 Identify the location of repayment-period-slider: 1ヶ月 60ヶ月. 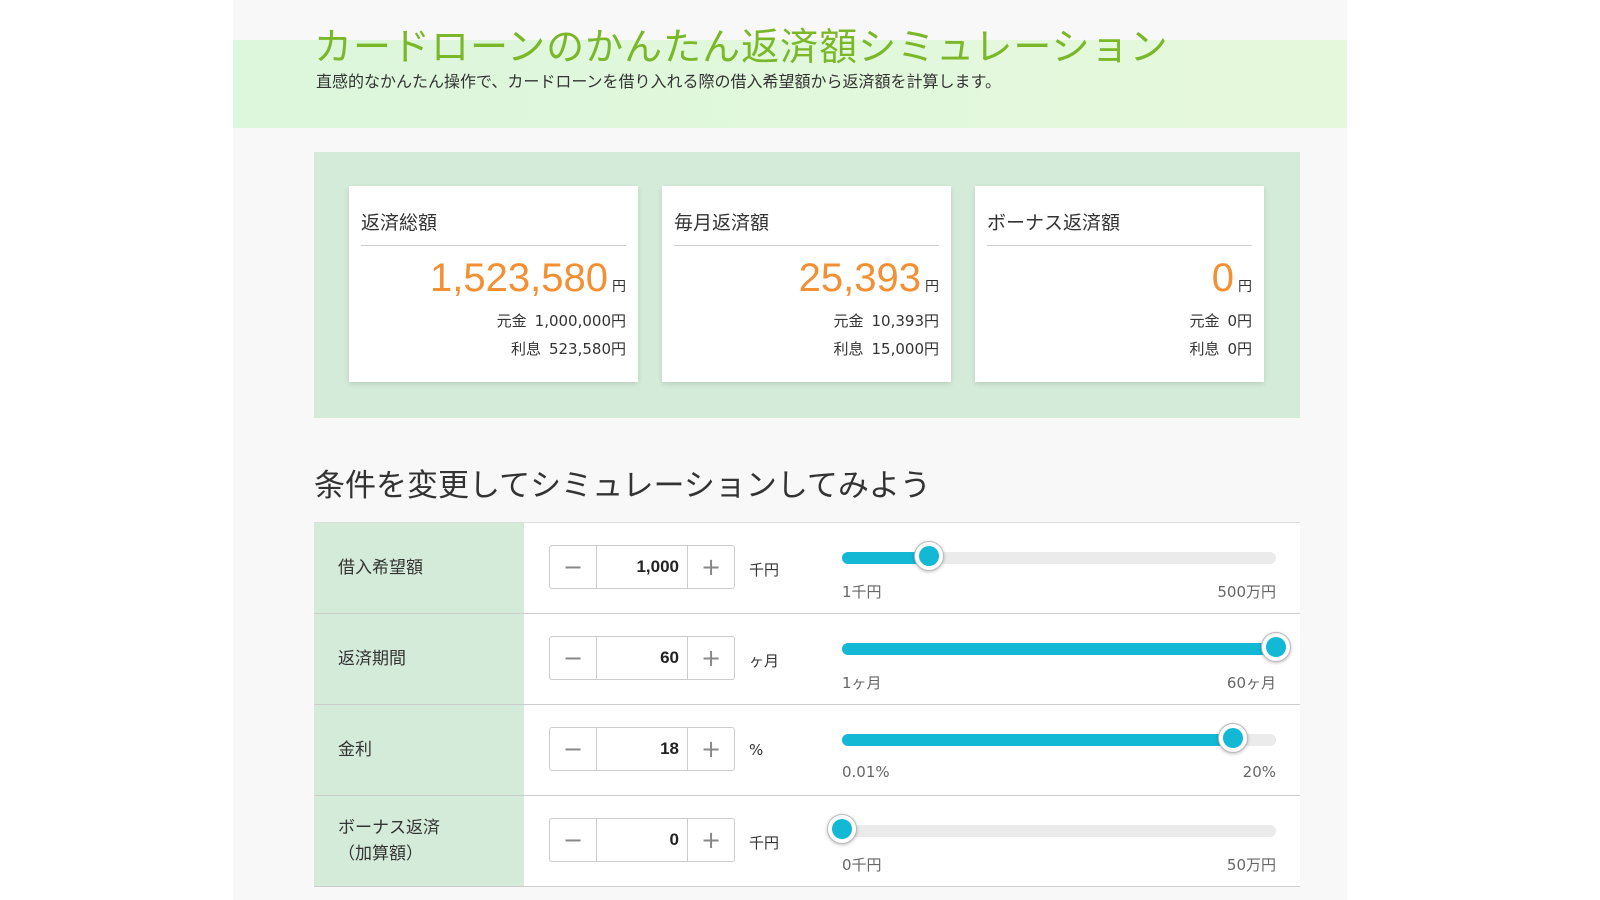
(1066, 663).